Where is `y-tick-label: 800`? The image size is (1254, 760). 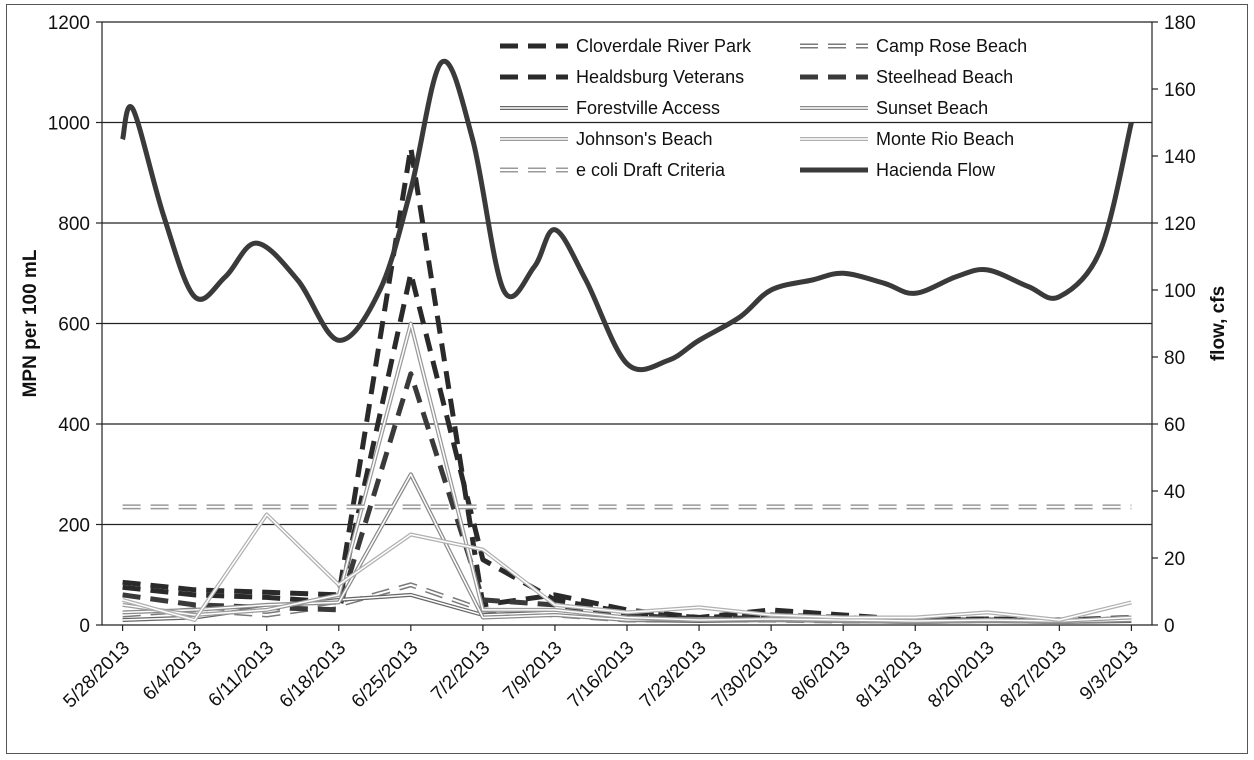
y-tick-label: 800 is located at coordinates (74, 224).